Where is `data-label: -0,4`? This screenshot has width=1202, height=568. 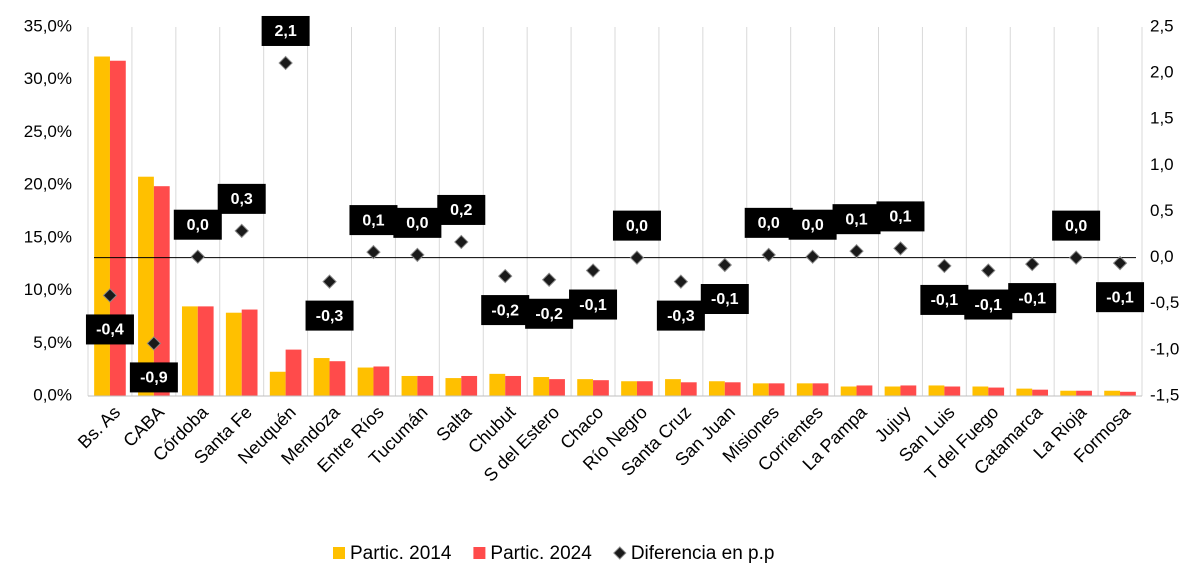
data-label: -0,4 is located at coordinates (110, 330).